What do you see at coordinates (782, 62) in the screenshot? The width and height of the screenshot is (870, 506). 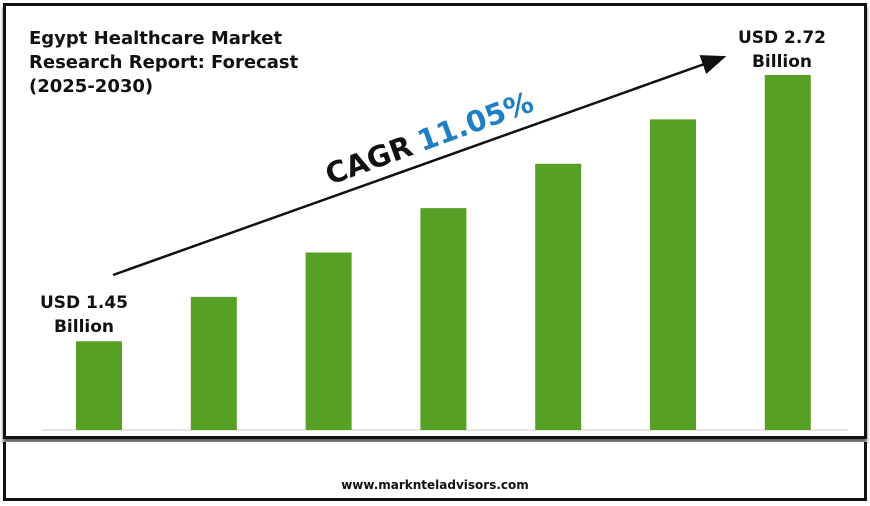 I see `end-value-label-line2: Billion` at bounding box center [782, 62].